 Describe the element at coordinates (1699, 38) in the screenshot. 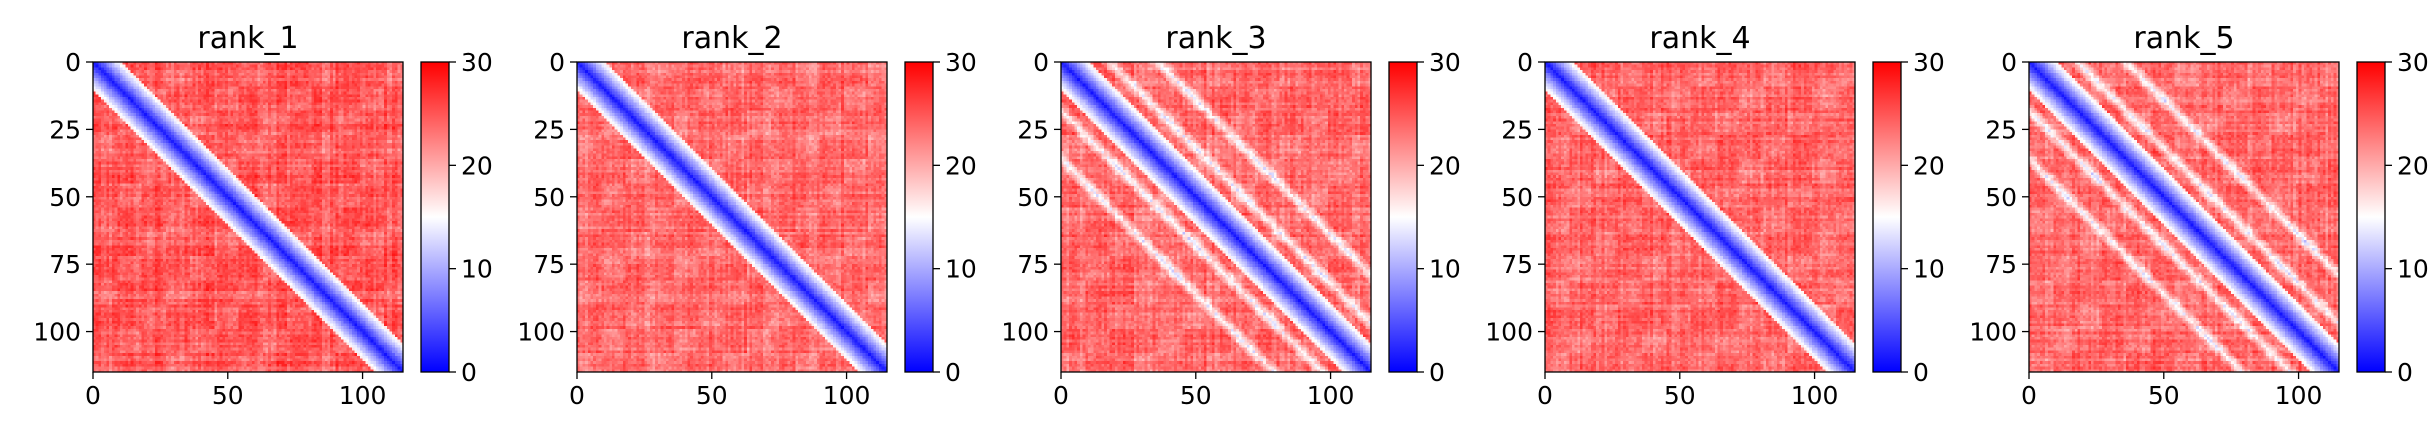

I see `panel-title: rank_4` at that location.